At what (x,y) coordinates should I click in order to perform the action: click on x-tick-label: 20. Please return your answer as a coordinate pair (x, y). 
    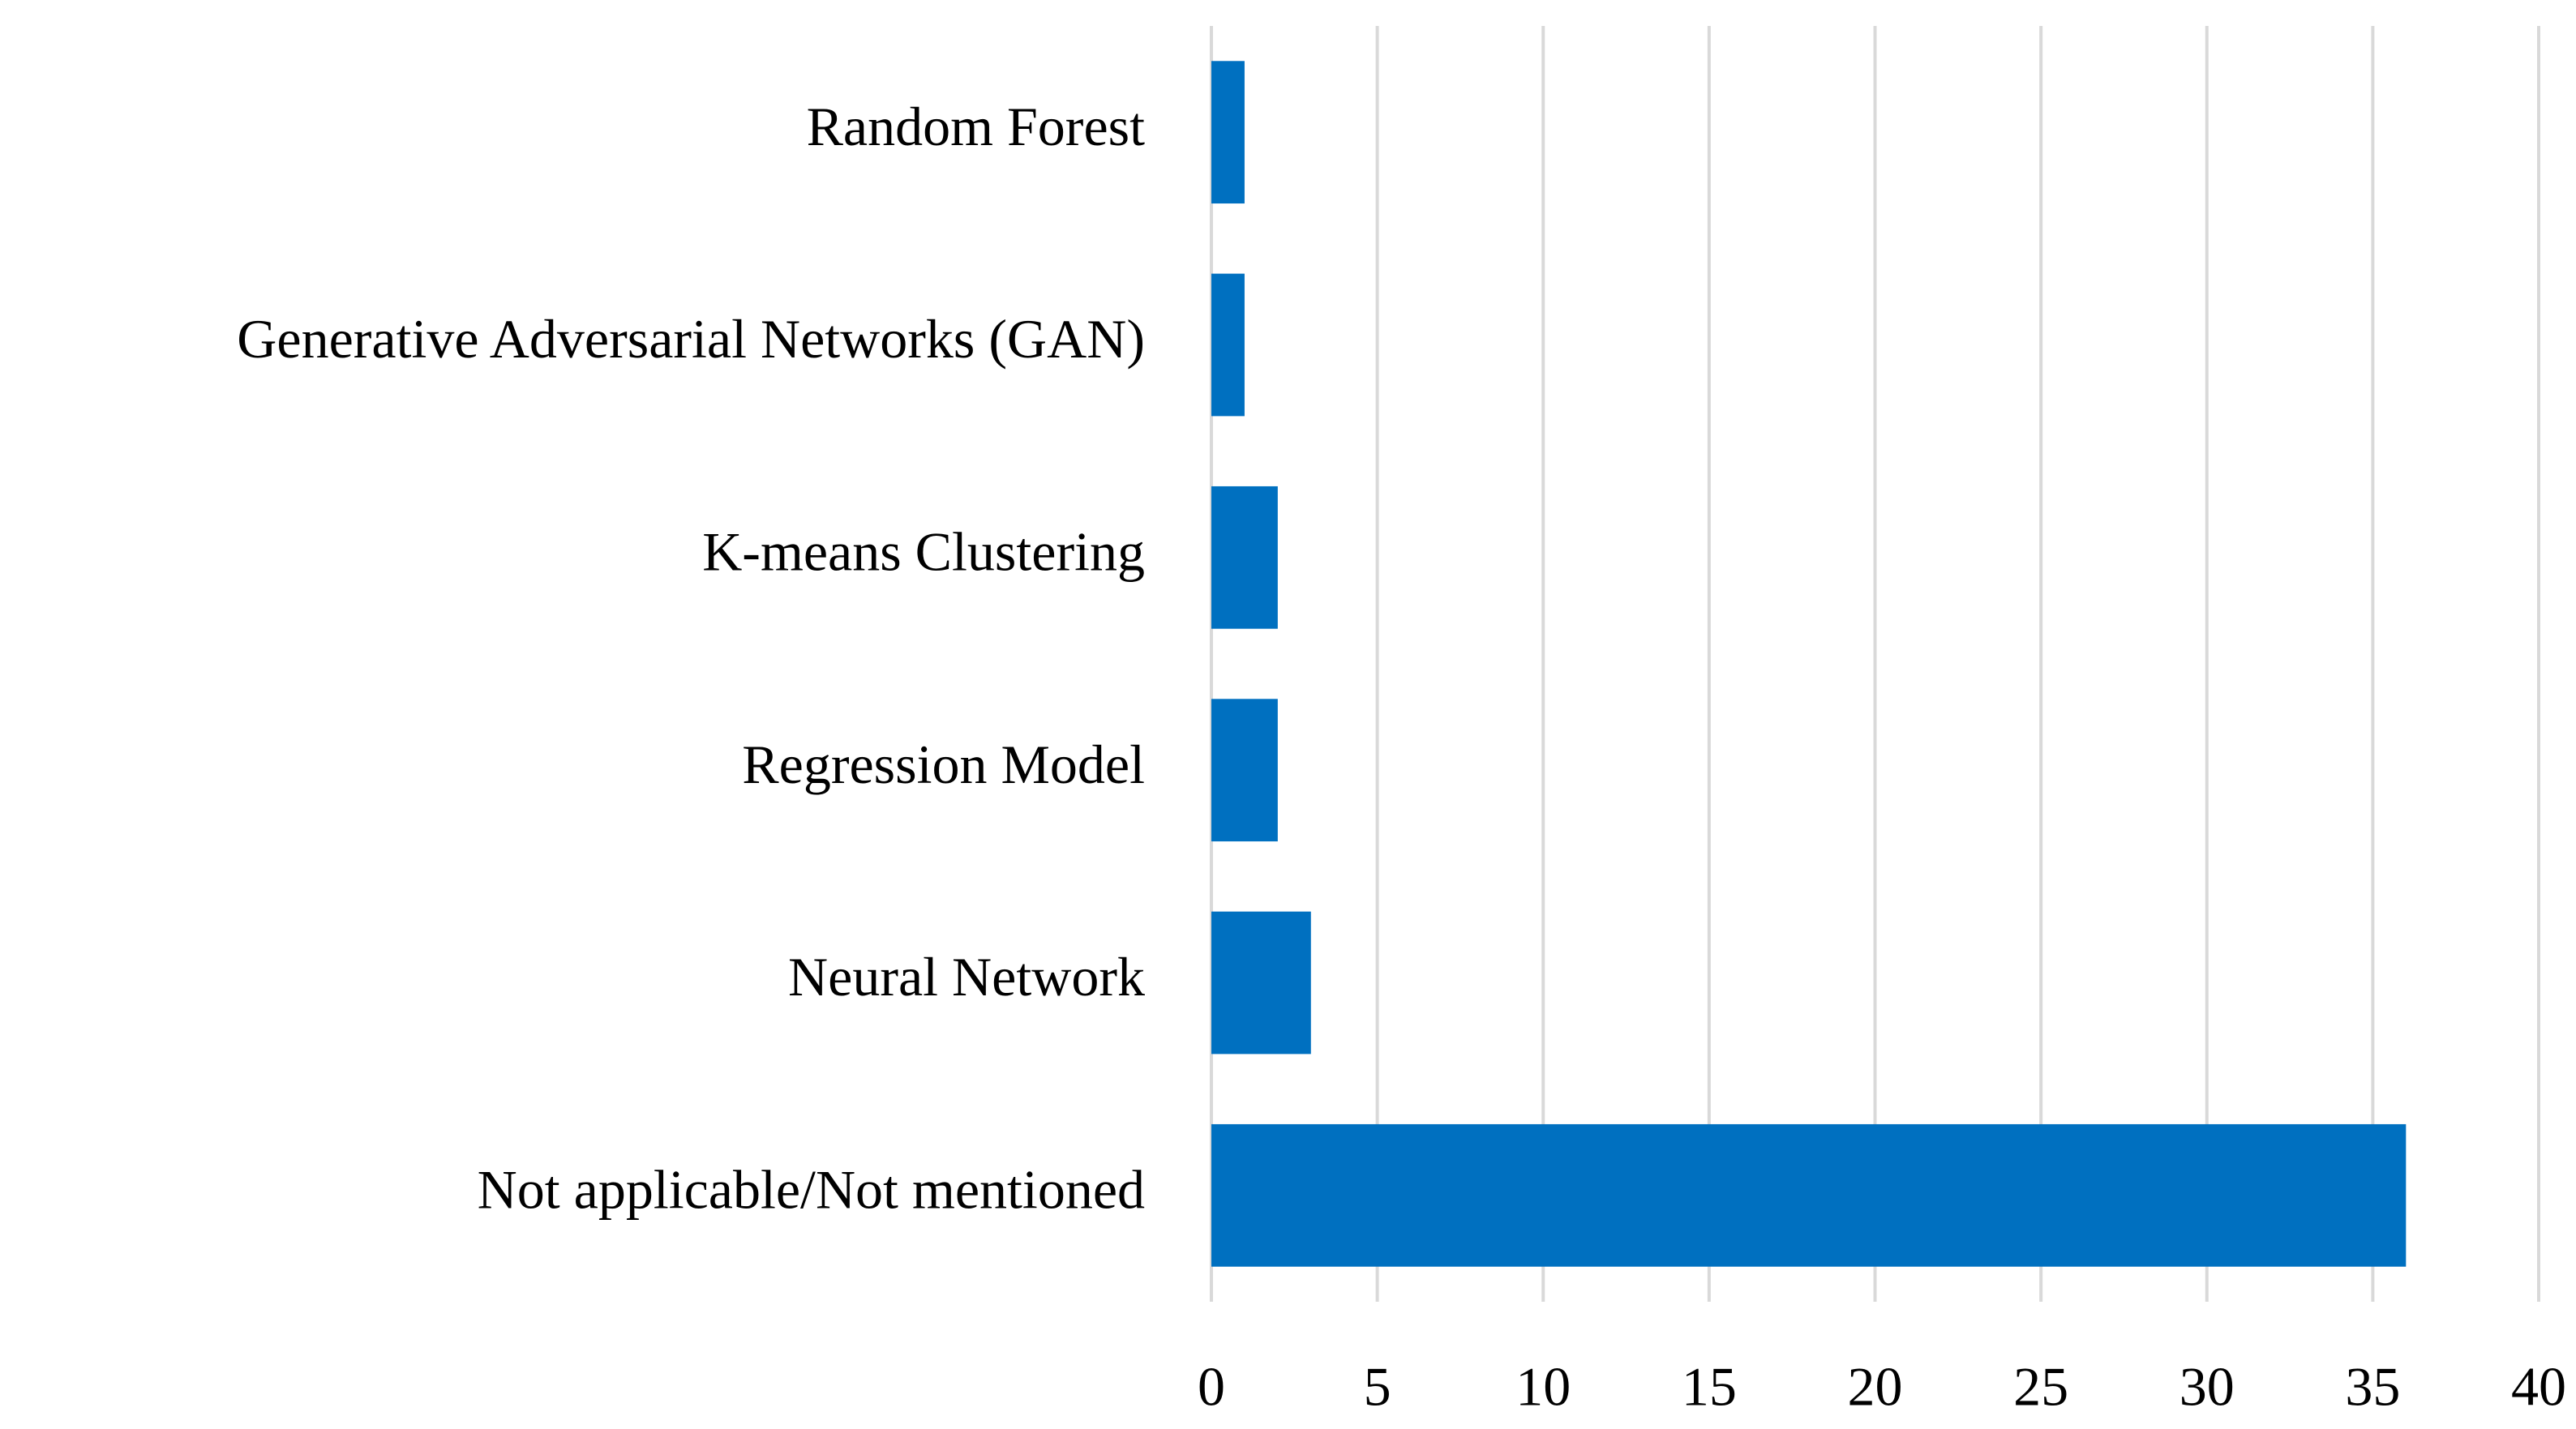
    Looking at the image, I should click on (1875, 1387).